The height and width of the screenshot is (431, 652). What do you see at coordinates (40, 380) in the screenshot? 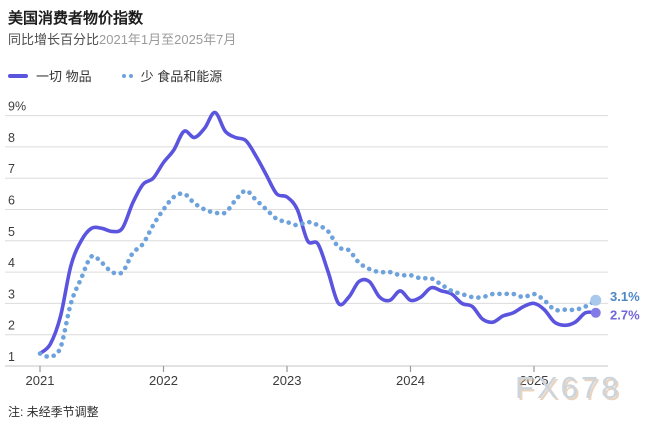
I see `x-axis-label: 2021` at bounding box center [40, 380].